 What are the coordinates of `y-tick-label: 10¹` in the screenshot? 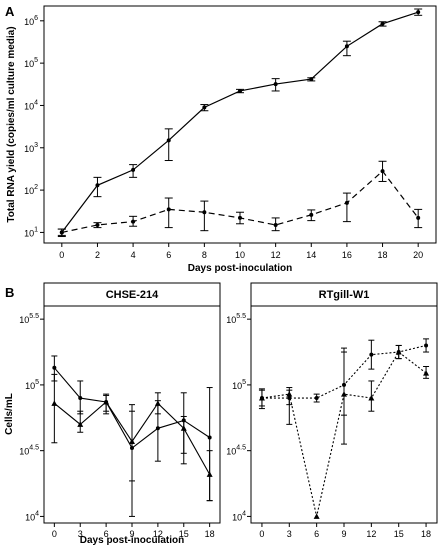 It's located at (31, 232).